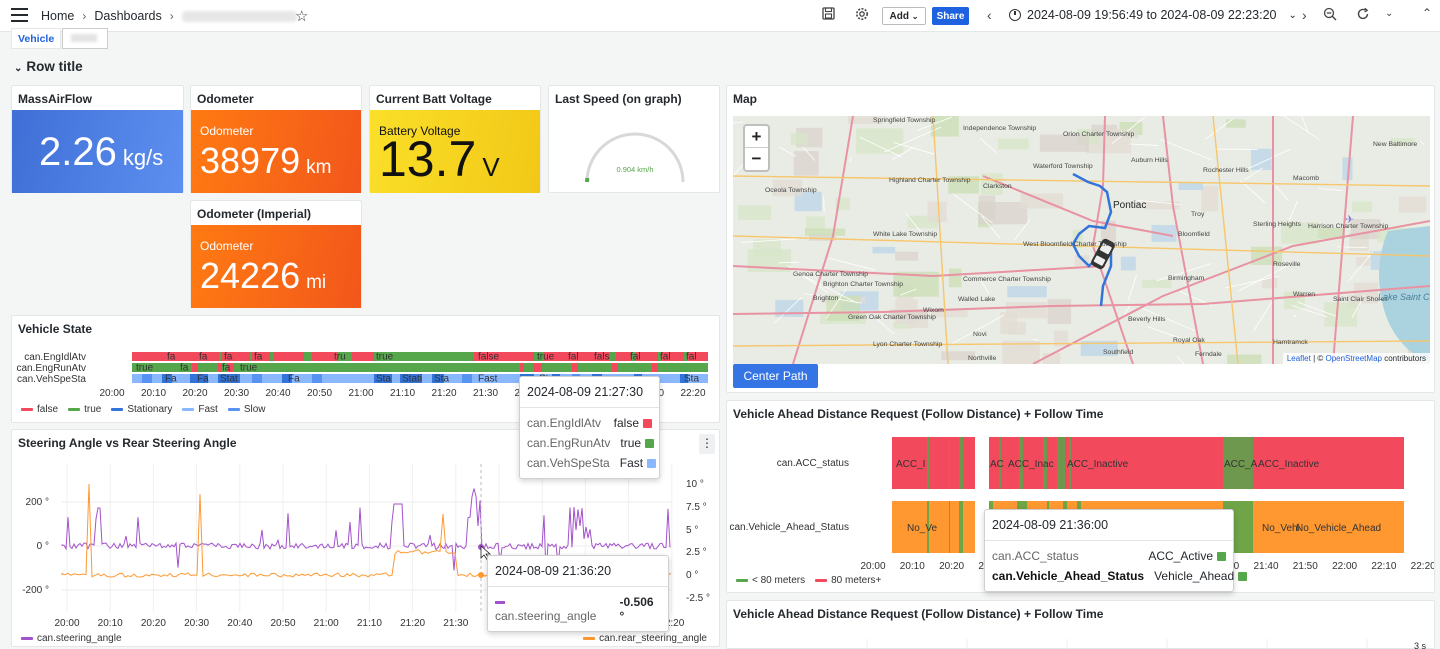 This screenshot has width=1440, height=649. Describe the element at coordinates (1389, 13) in the screenshot. I see `refresh-interval-chevron-icon: ⌄` at that location.